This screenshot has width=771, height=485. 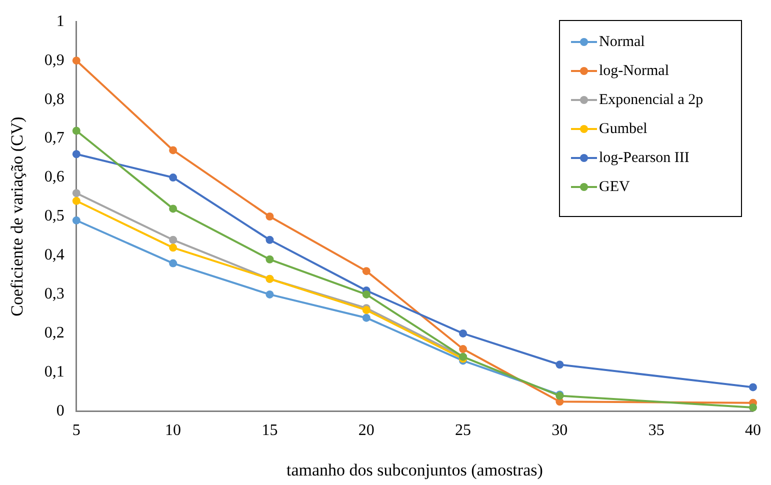 What do you see at coordinates (54, 294) in the screenshot?
I see `y-tick-label: 0,3` at bounding box center [54, 294].